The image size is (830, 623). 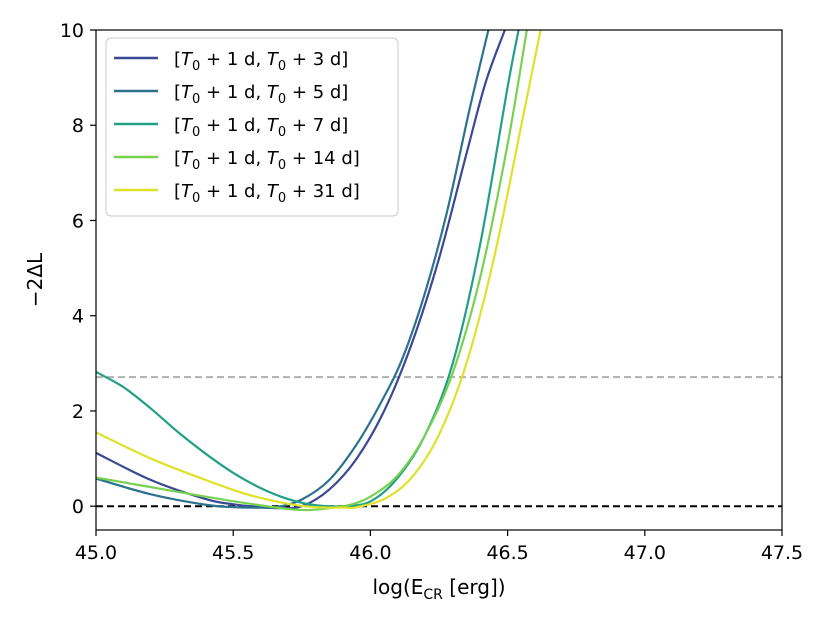 What do you see at coordinates (78, 317) in the screenshot?
I see `y-tick-label: 4` at bounding box center [78, 317].